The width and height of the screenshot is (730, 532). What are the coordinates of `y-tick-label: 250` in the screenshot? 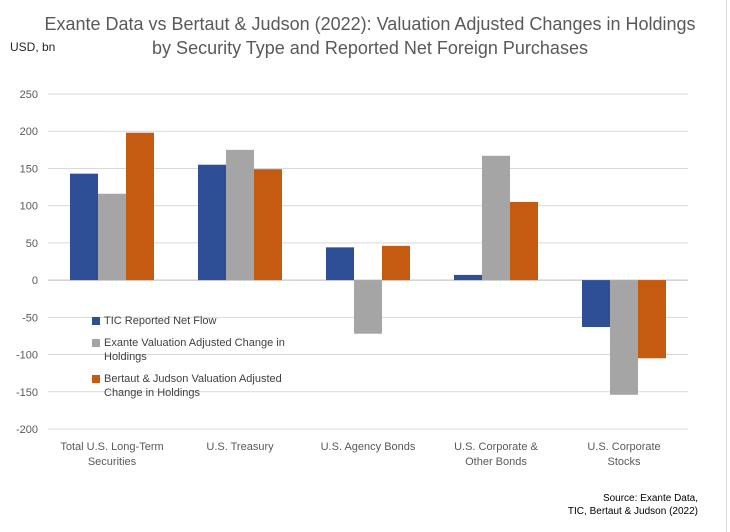 It's located at (29, 95).